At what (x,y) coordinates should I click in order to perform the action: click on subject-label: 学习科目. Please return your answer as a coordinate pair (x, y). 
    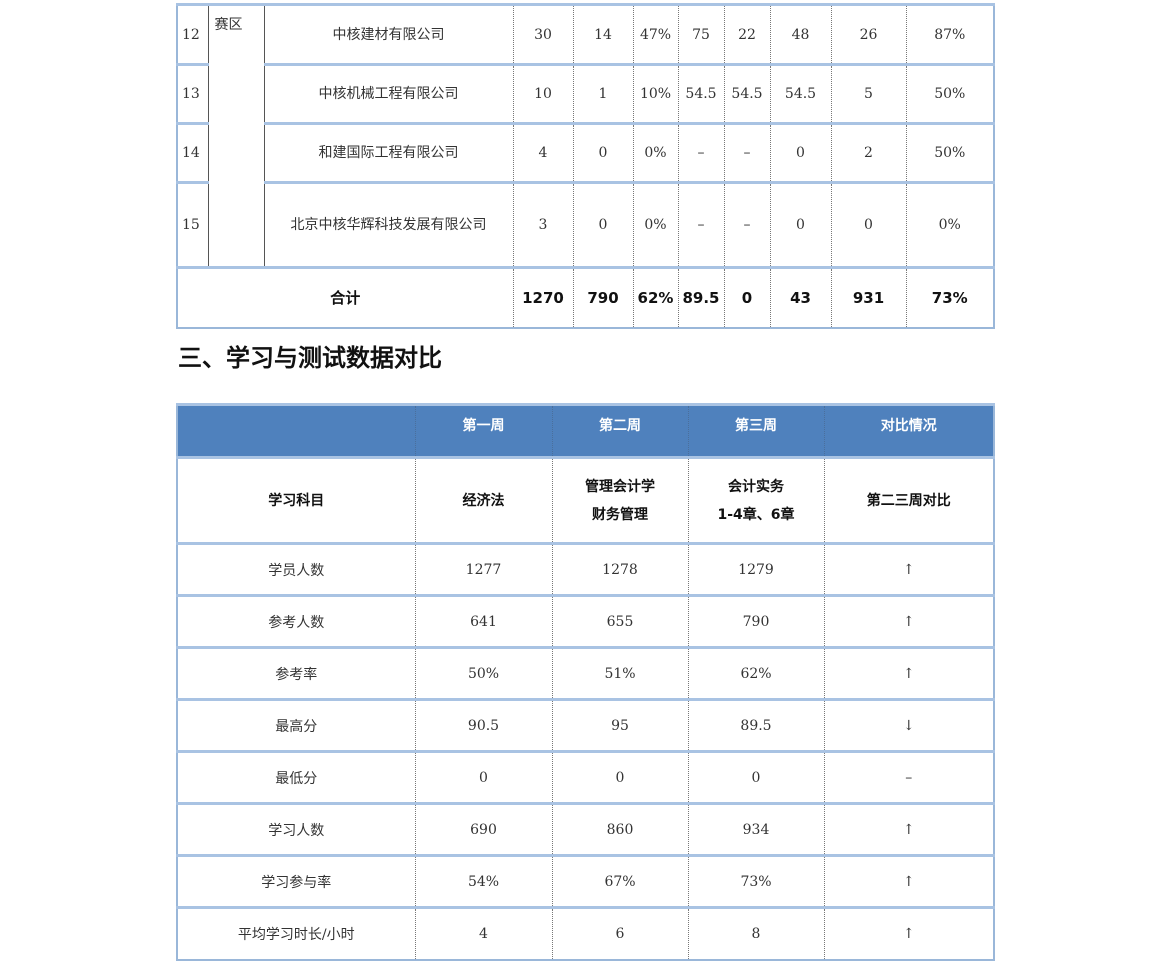
    Looking at the image, I should click on (296, 500).